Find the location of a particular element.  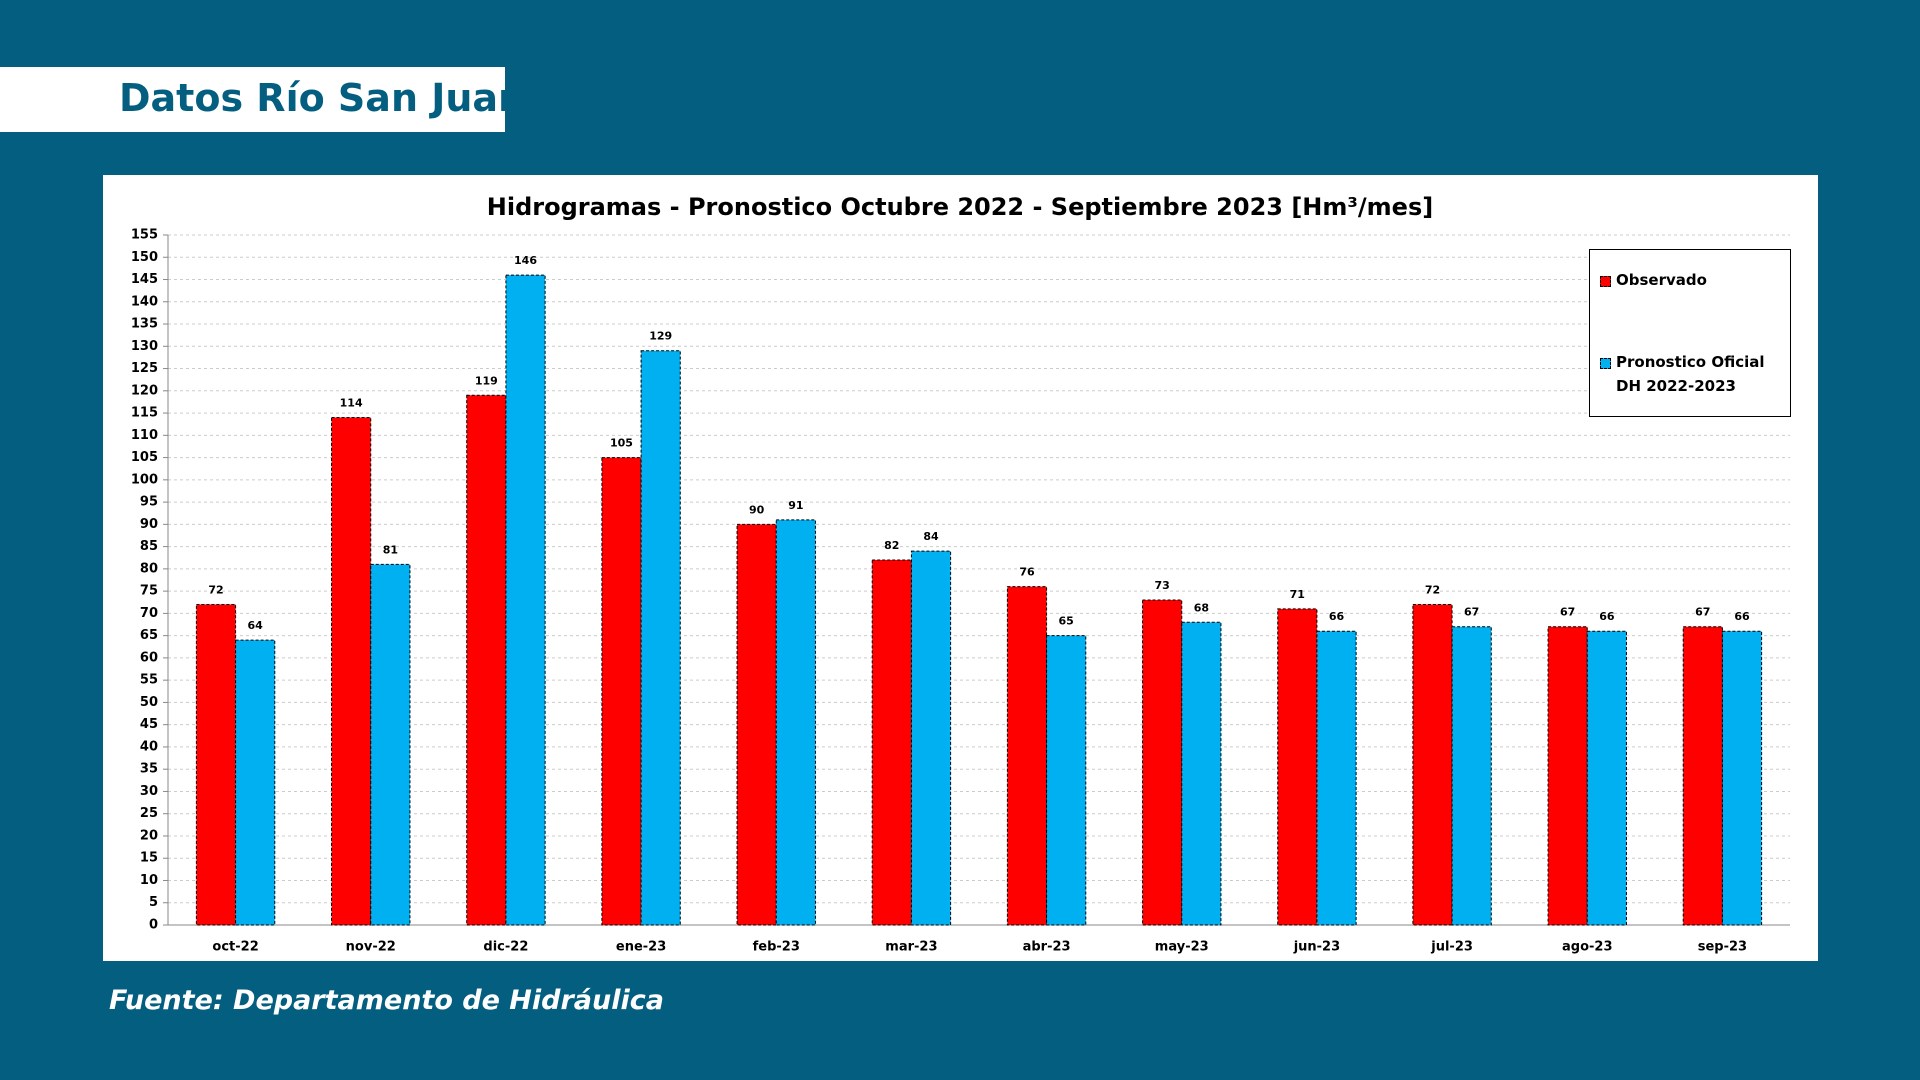

y-tick-label: 0 is located at coordinates (153, 925).